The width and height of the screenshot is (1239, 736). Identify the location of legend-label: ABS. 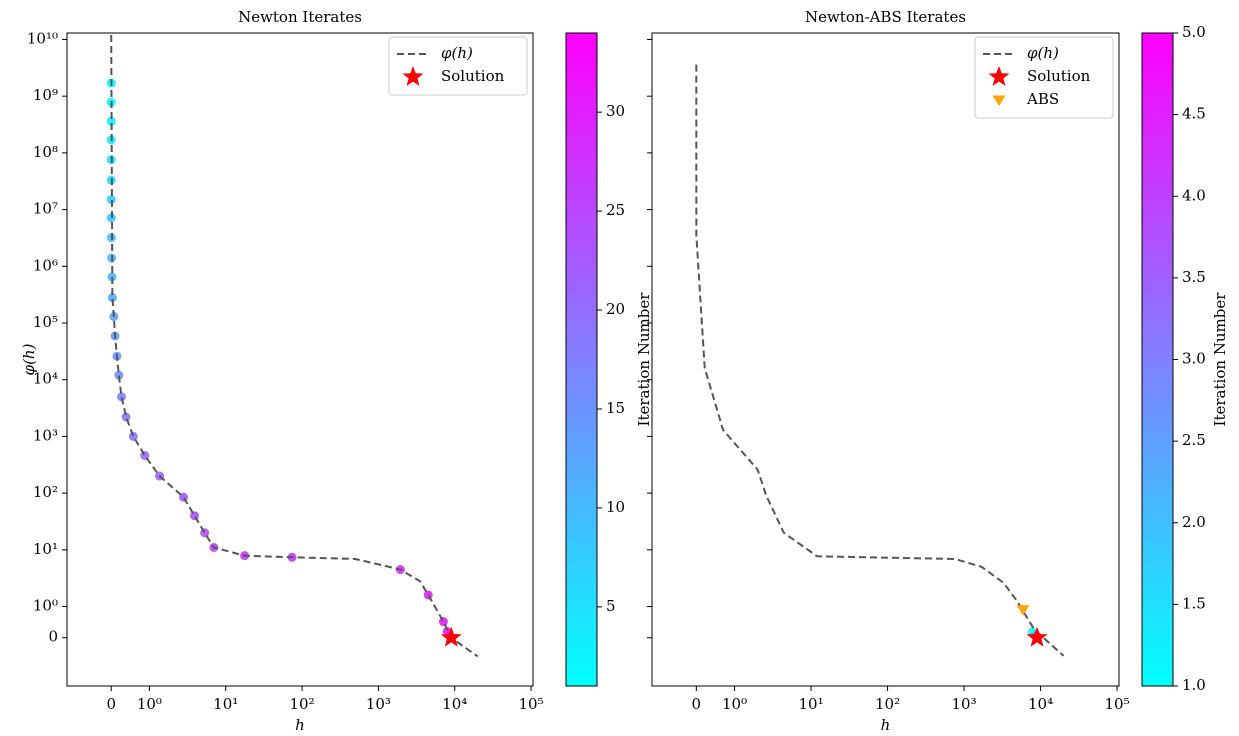
(1042, 99).